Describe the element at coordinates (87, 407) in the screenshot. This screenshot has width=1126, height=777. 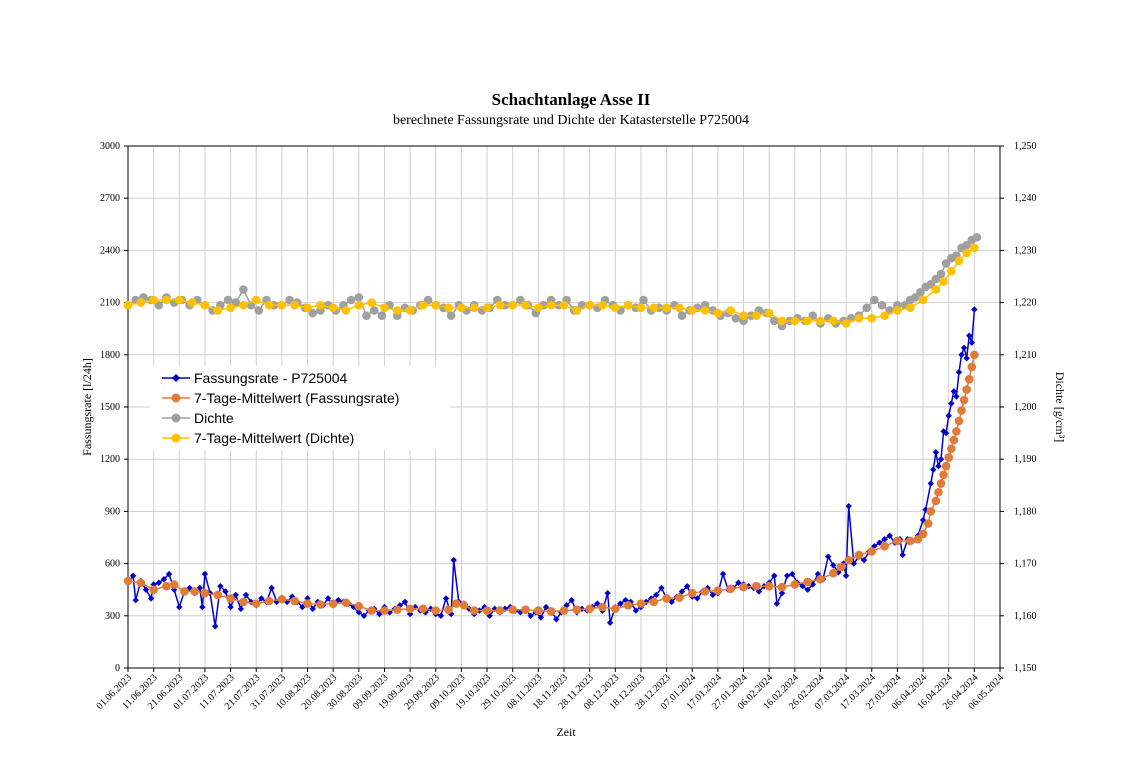
I see `y-axis-left-label: Fassungsrate [l/24h]` at that location.